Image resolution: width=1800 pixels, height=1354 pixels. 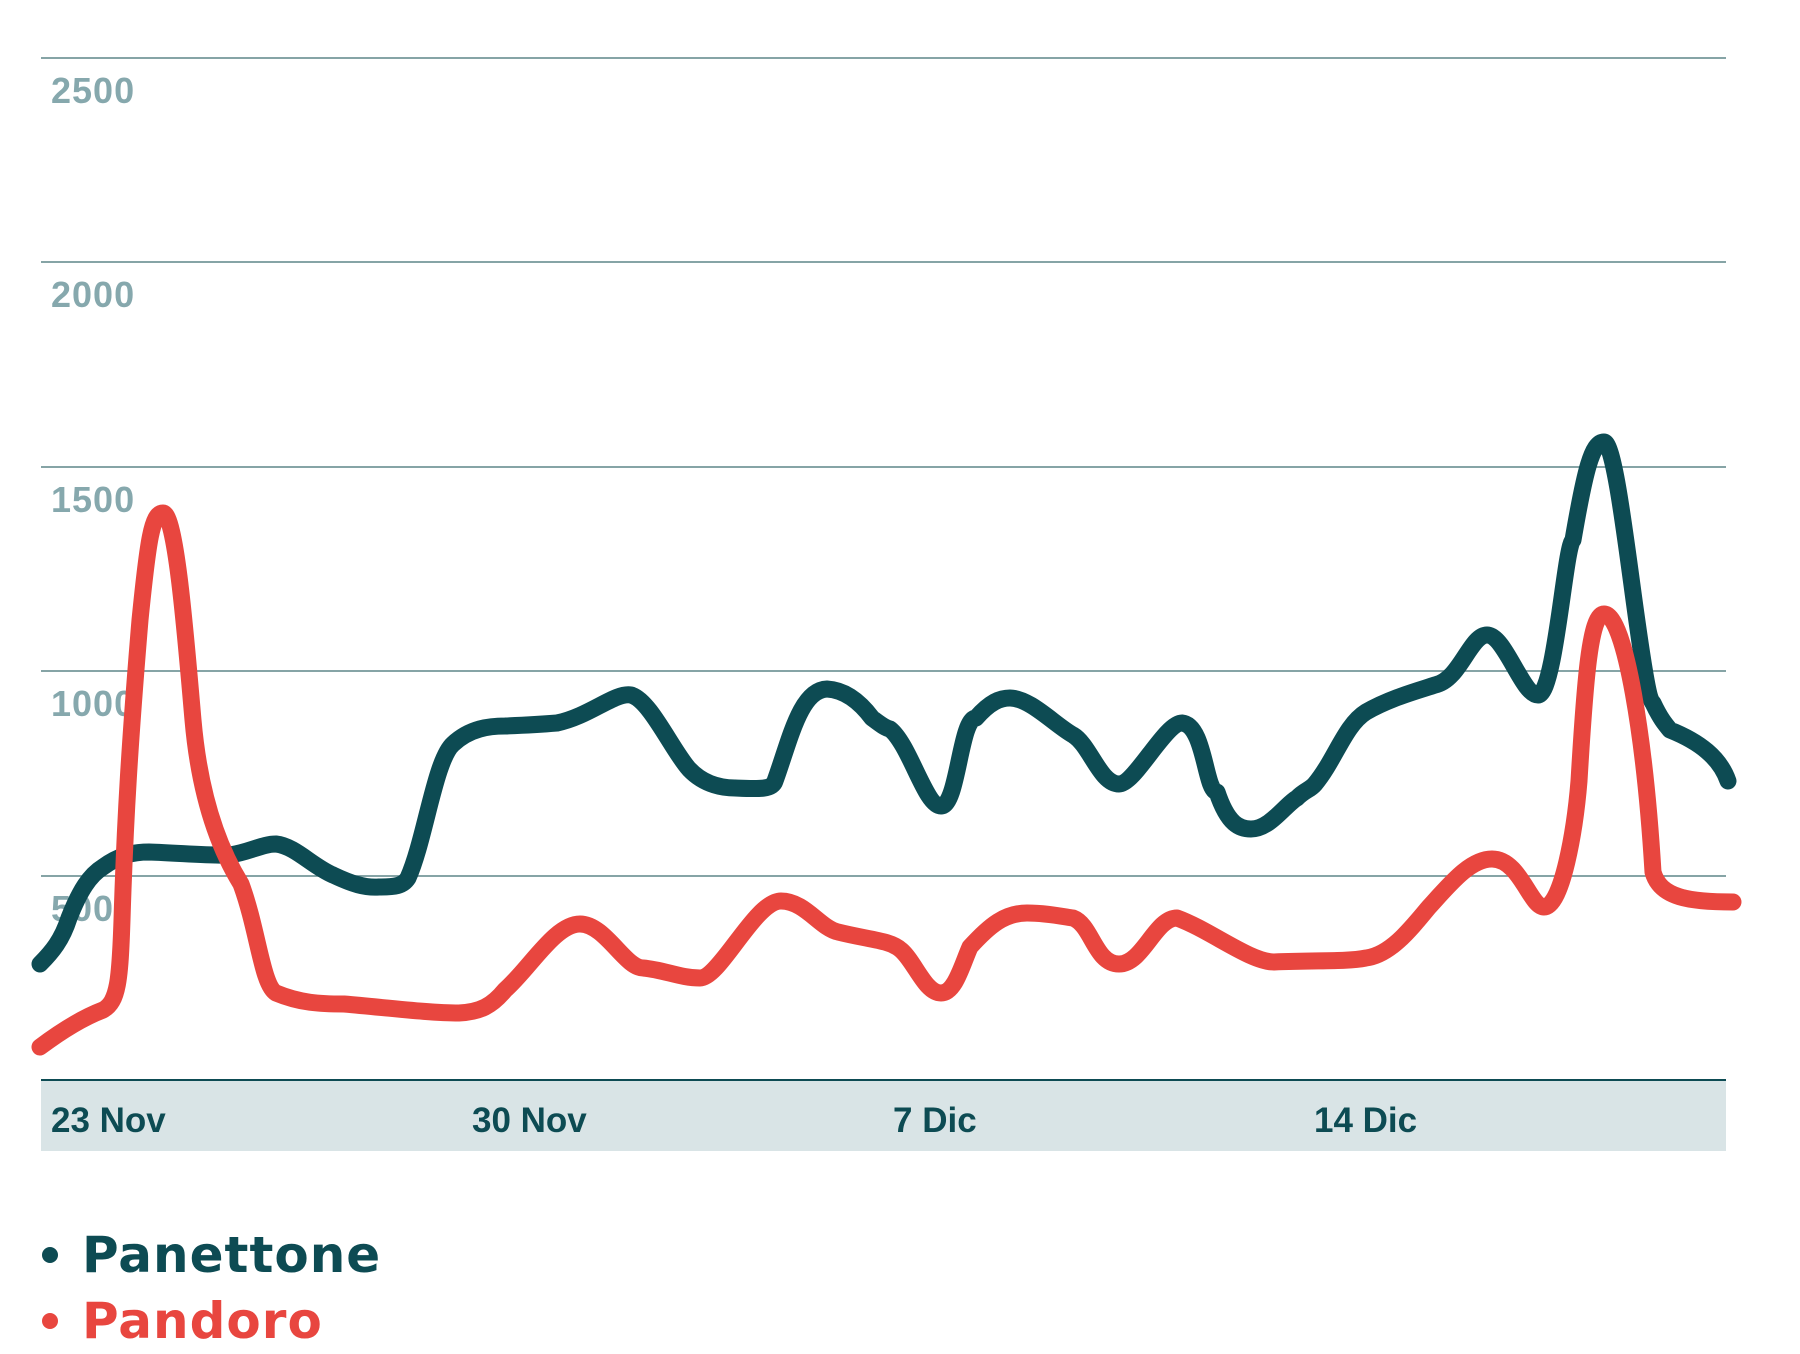 I want to click on legend-item-panettone: Panettone, so click(x=211, y=1255).